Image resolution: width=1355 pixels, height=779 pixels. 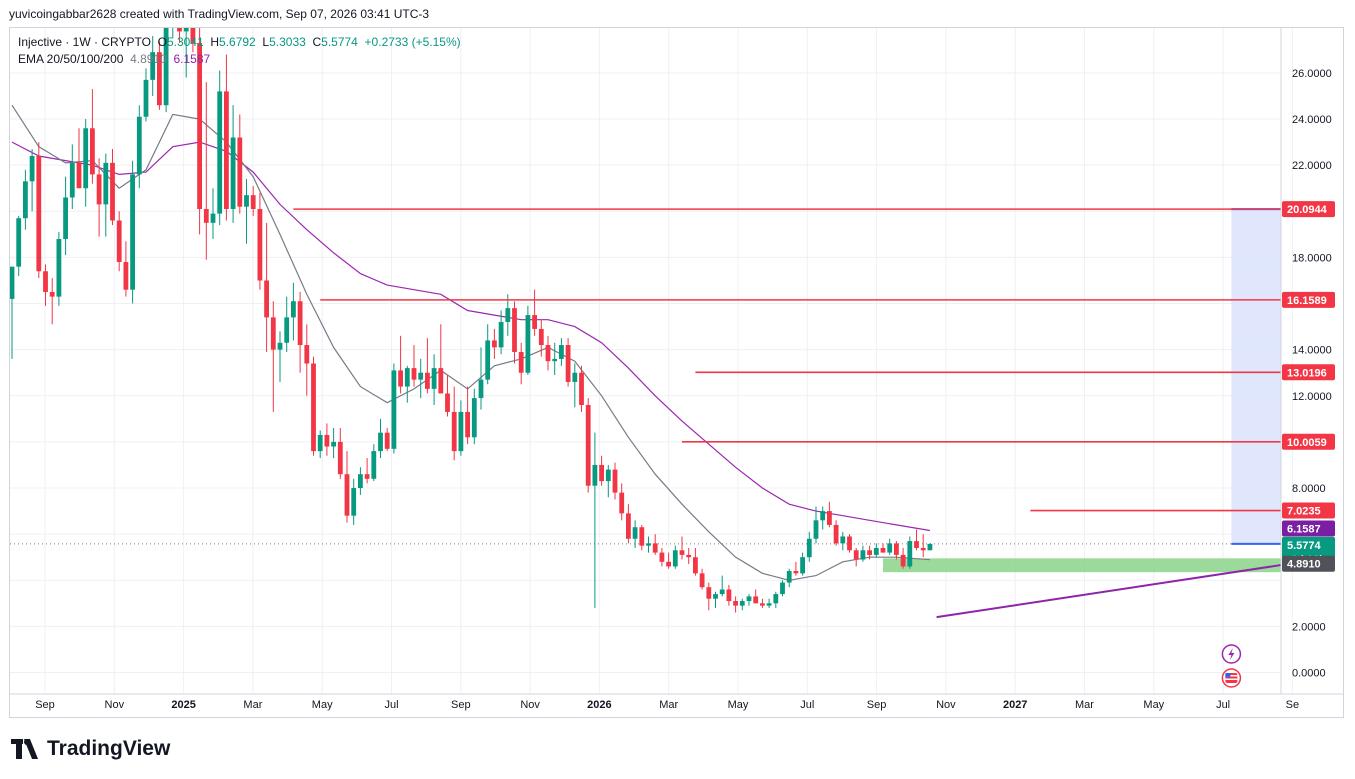 What do you see at coordinates (317, 42) in the screenshot?
I see `legend-c-label: C` at bounding box center [317, 42].